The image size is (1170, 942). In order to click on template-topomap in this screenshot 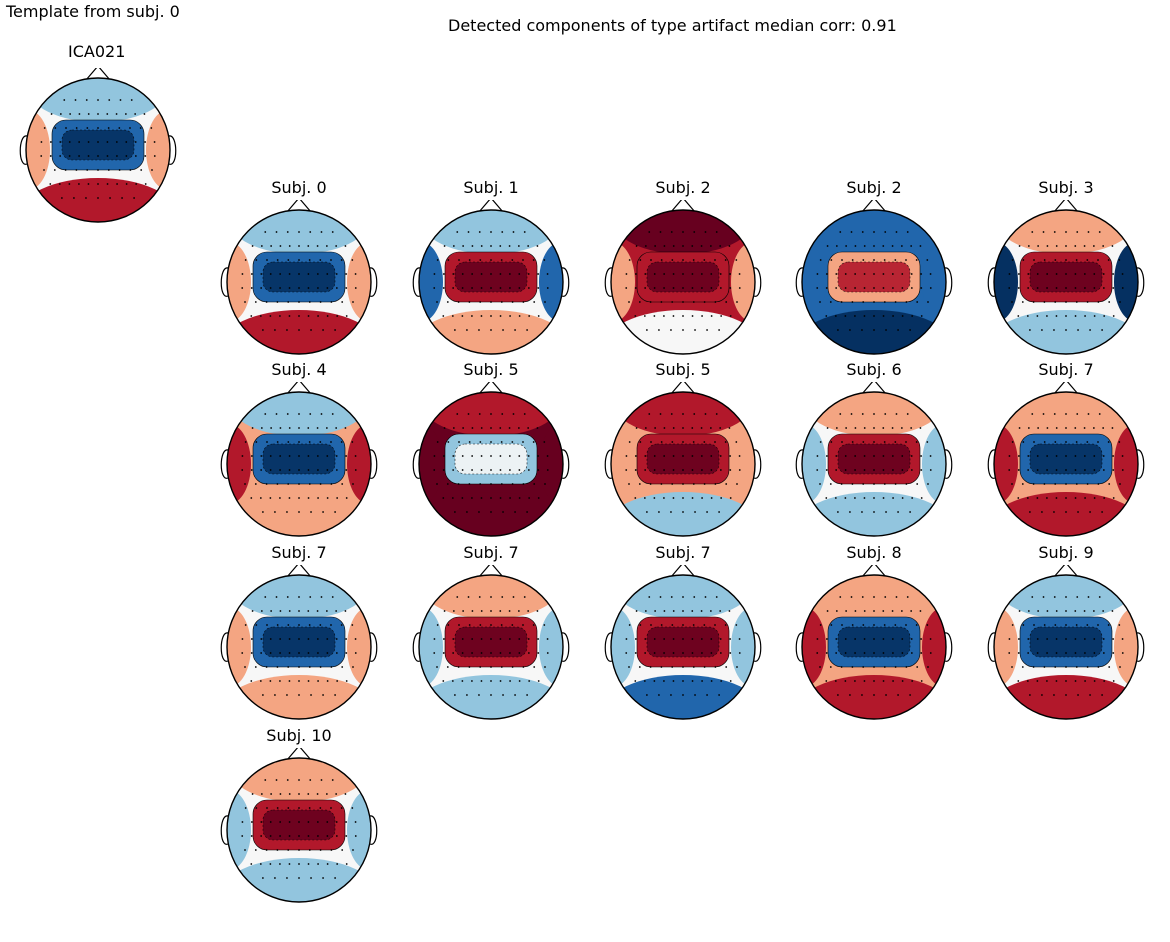, I will do `click(98, 145)`.